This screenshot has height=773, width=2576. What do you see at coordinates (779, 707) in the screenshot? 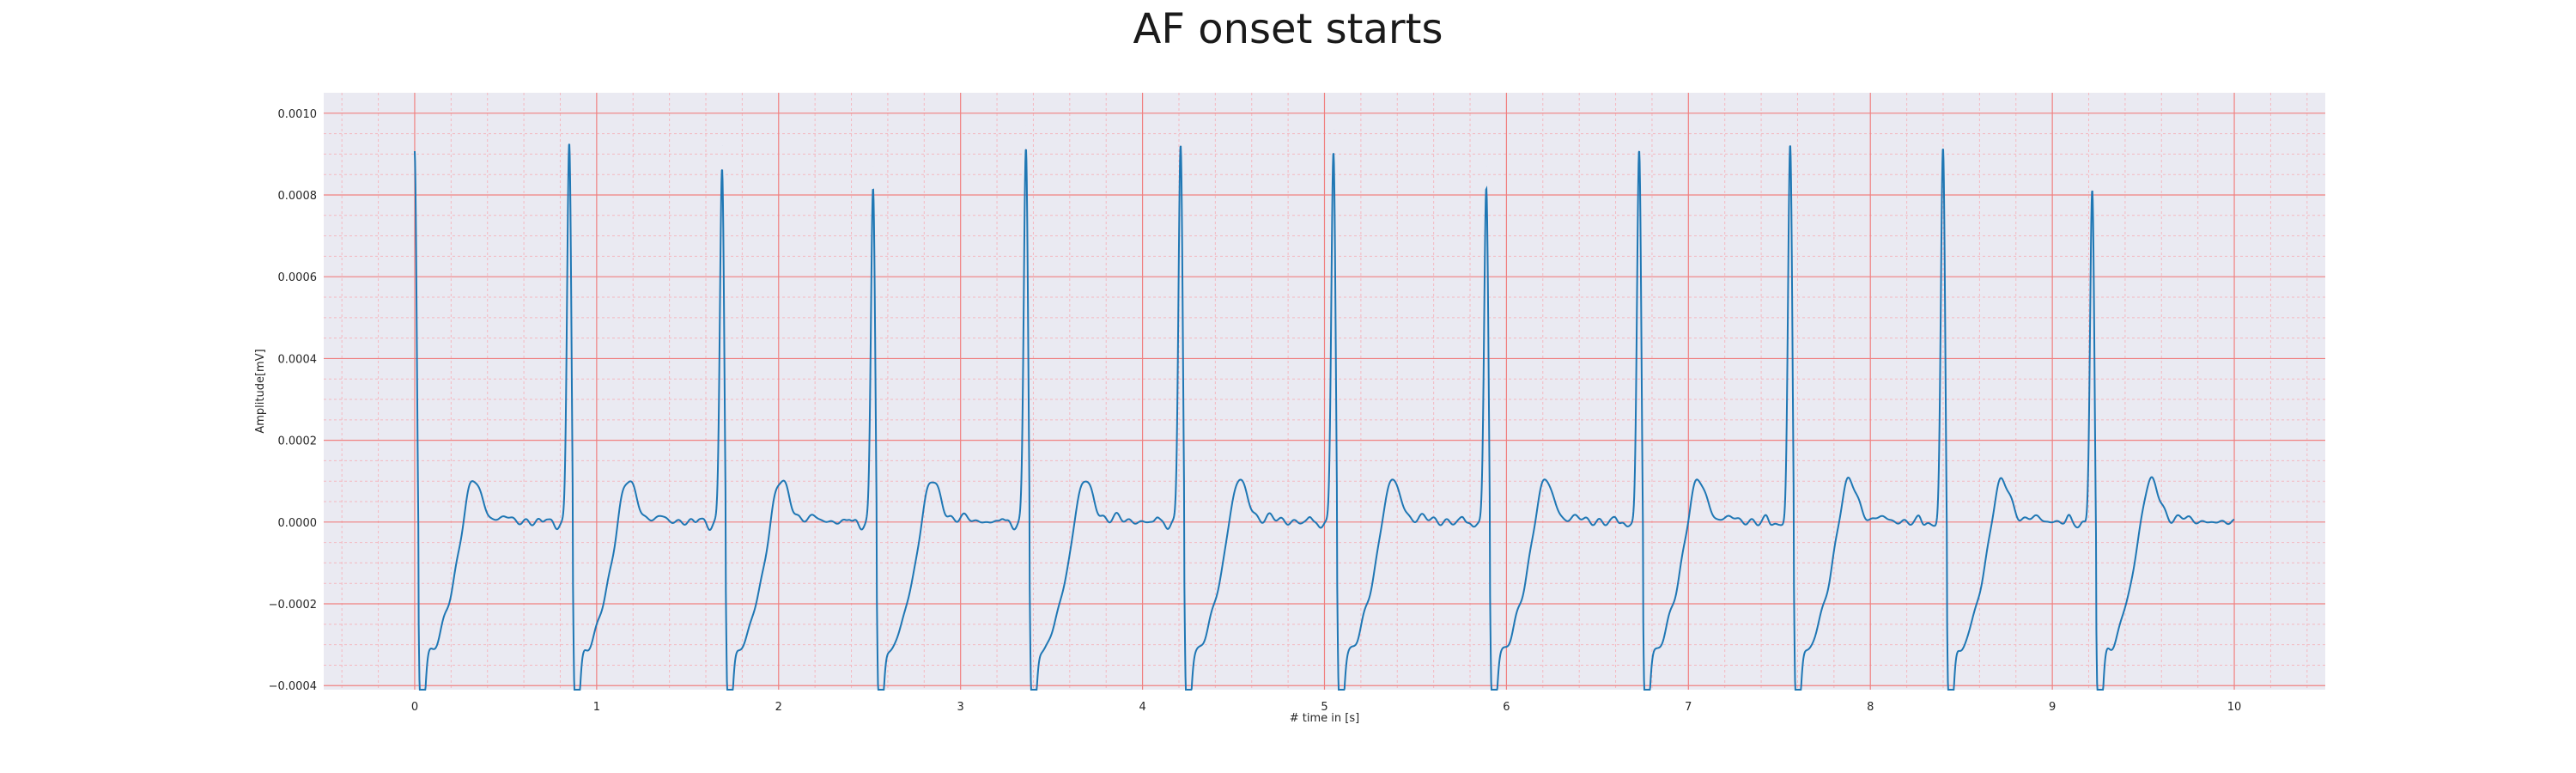
I see `x-tick-label: 2` at bounding box center [779, 707].